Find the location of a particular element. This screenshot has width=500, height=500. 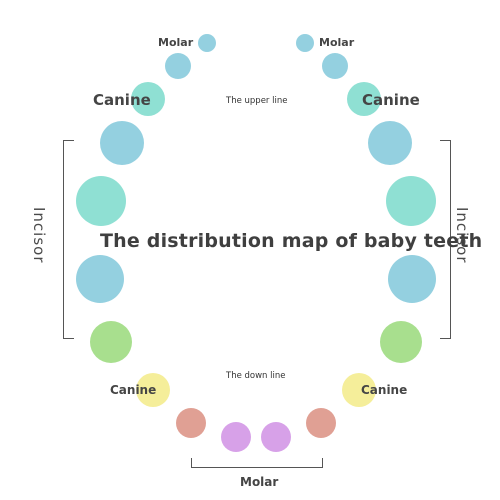

lower-left-canine-tooth is located at coordinates (153, 390).